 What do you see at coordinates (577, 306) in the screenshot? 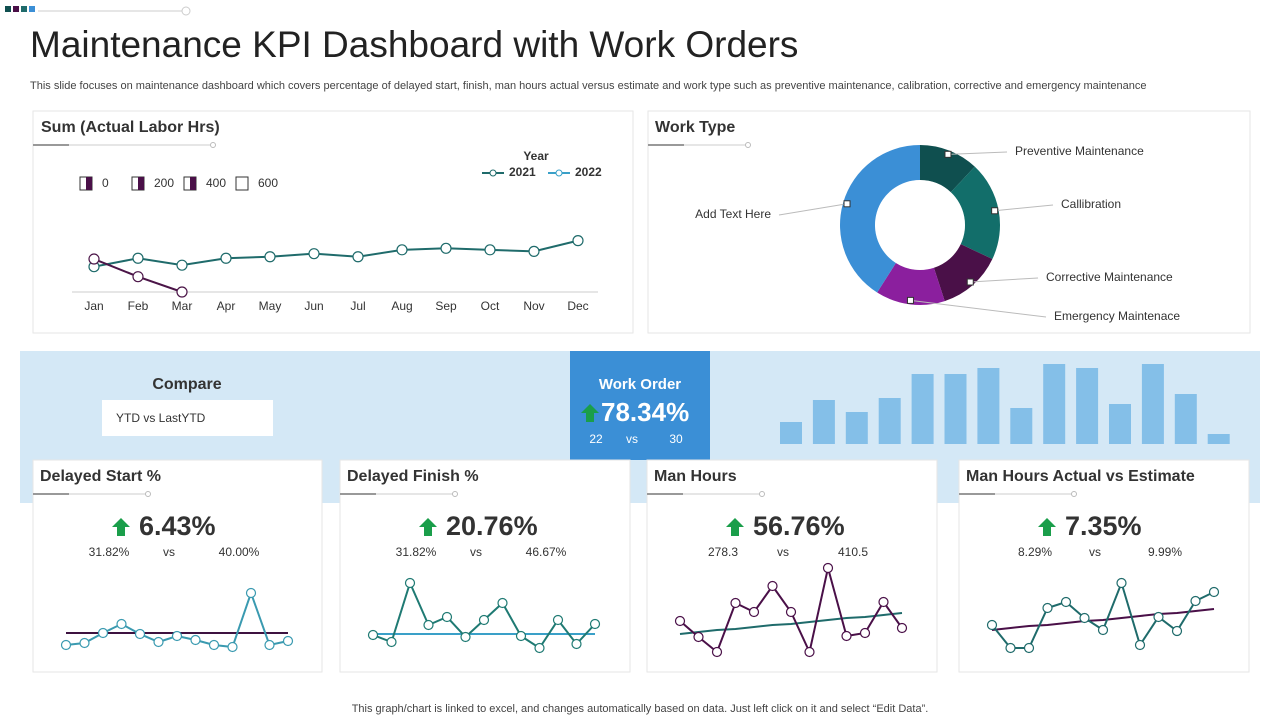
I see `x-tick-label: Dec` at bounding box center [577, 306].